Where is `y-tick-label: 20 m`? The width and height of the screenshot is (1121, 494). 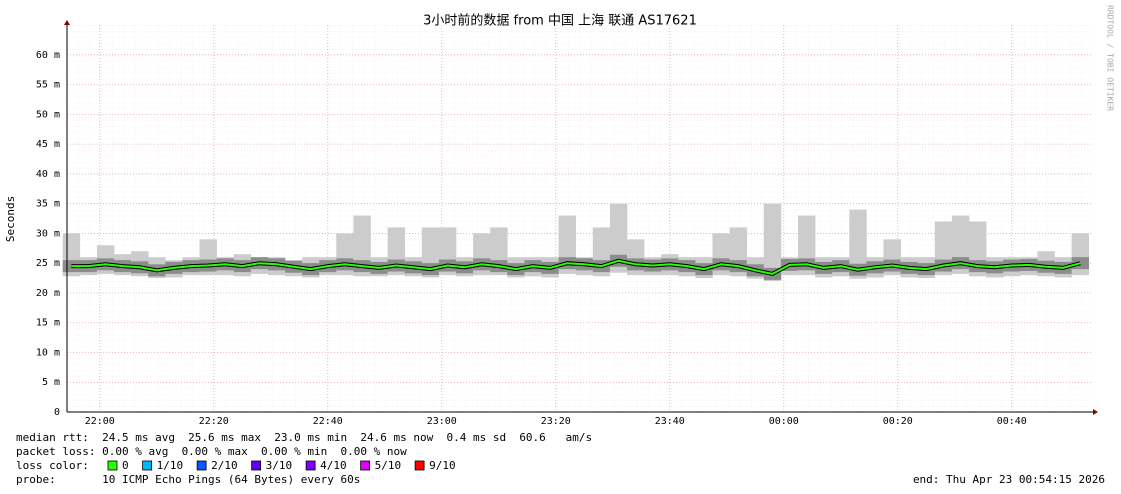
y-tick-label: 20 m is located at coordinates (48, 293).